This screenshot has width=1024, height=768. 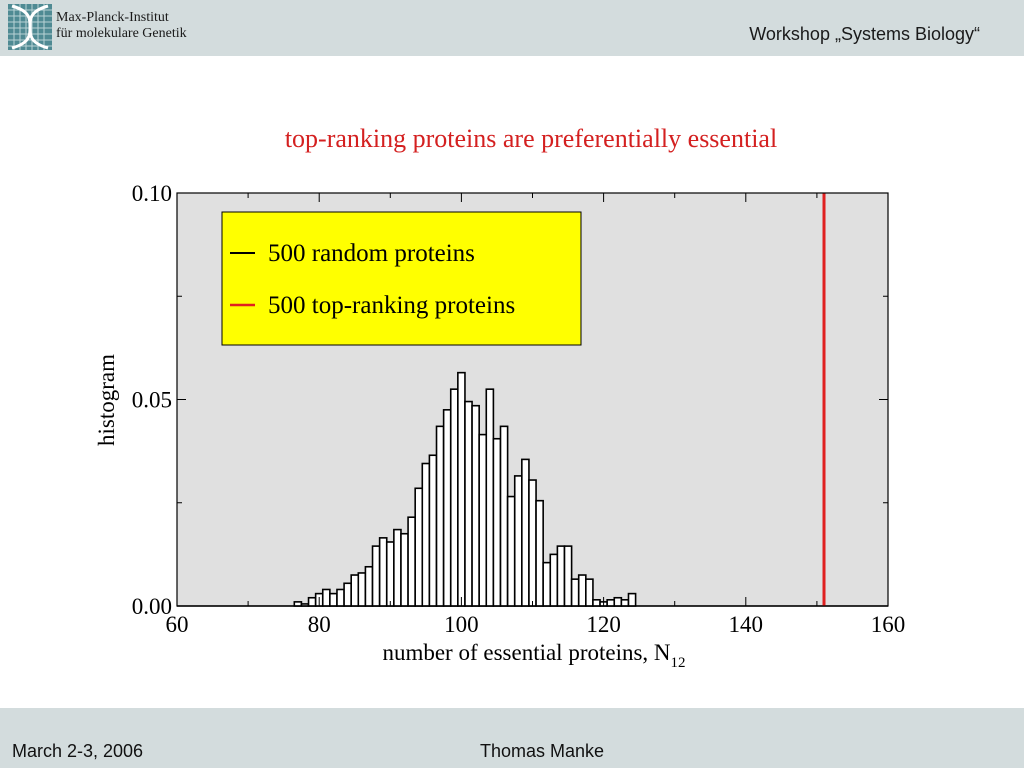 What do you see at coordinates (391, 305) in the screenshot?
I see `legend-label-top-ranking: 500 top-ranking proteins` at bounding box center [391, 305].